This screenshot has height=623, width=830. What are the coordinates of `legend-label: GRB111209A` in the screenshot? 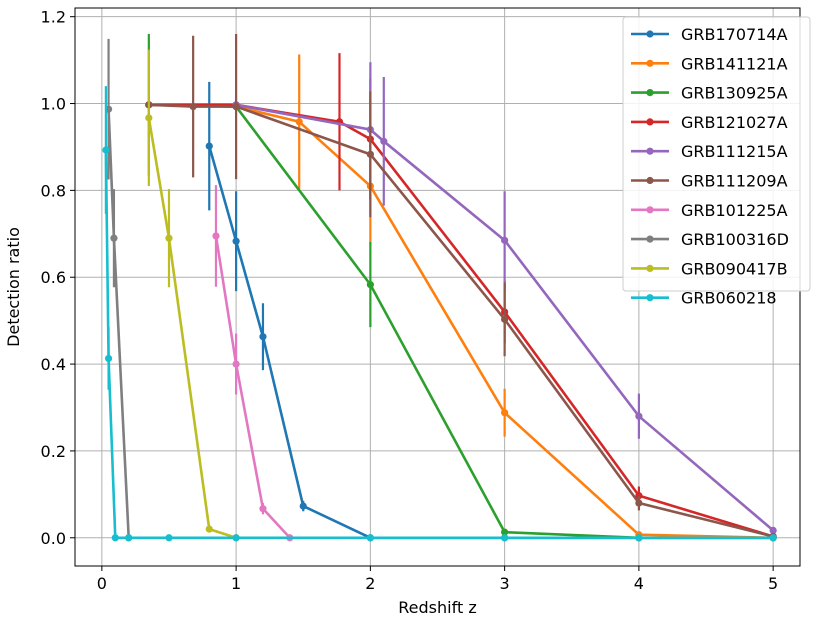 It's located at (734, 181).